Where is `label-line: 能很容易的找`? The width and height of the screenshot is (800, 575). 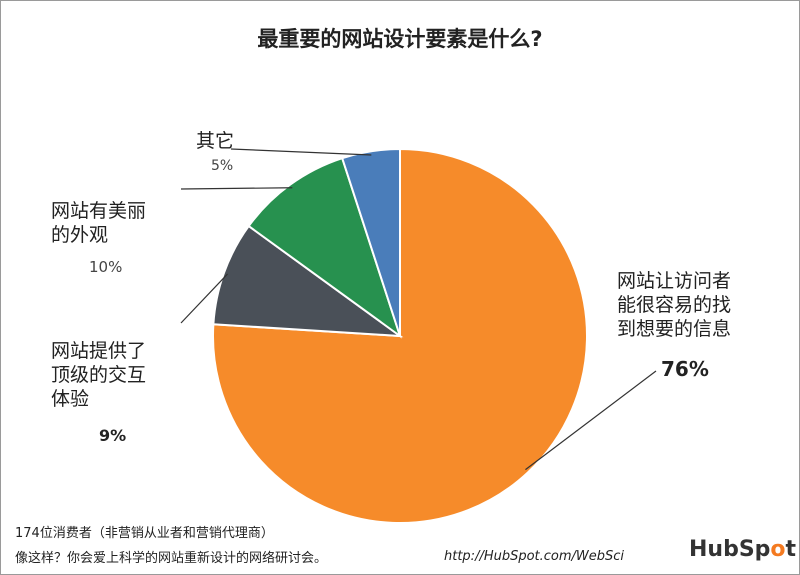
label-line: 能很容易的找 is located at coordinates (674, 305).